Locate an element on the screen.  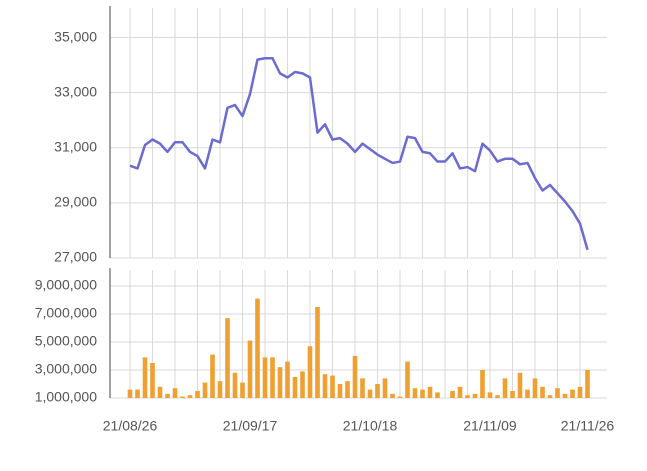
y-tick-label: 3,000,000 is located at coordinates (66, 369).